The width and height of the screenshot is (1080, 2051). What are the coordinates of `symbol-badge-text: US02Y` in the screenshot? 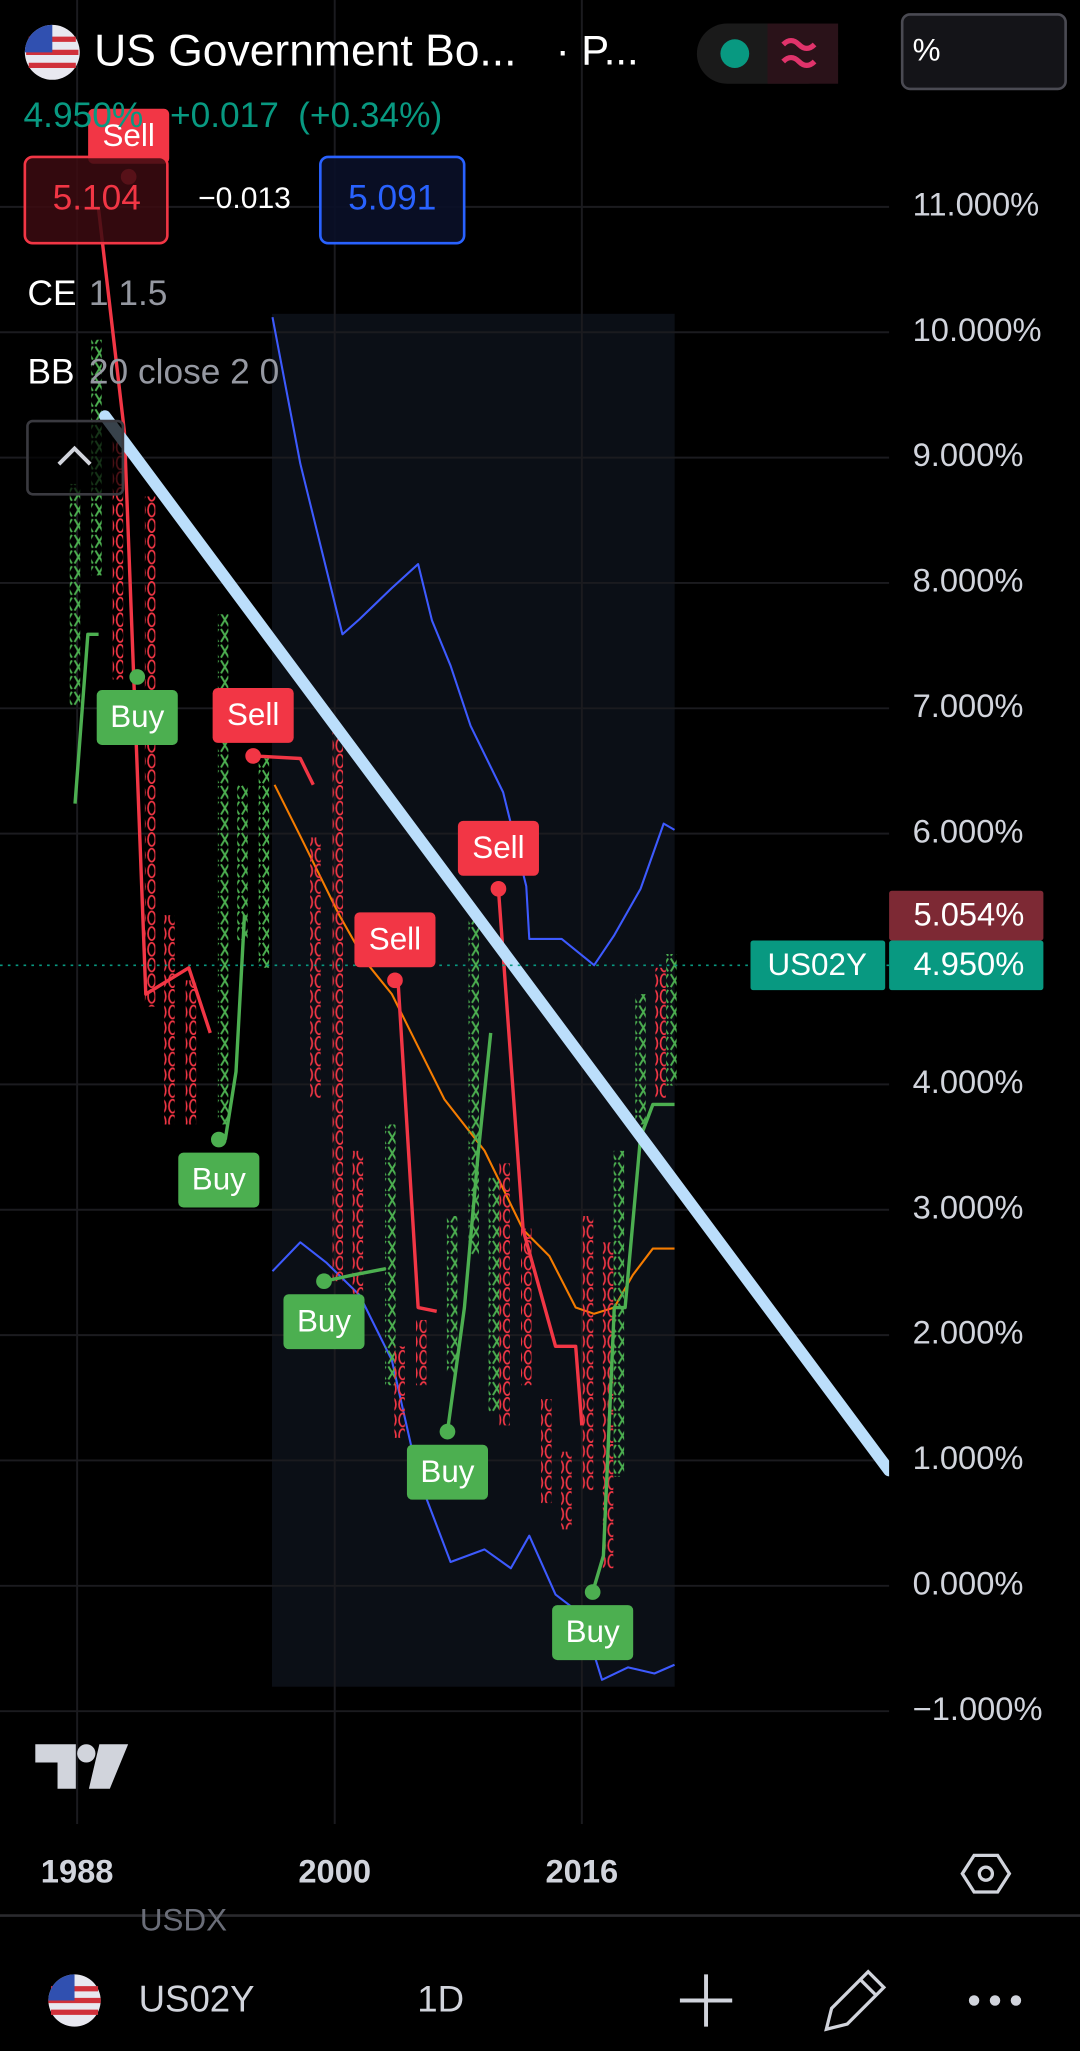 It's located at (816, 964).